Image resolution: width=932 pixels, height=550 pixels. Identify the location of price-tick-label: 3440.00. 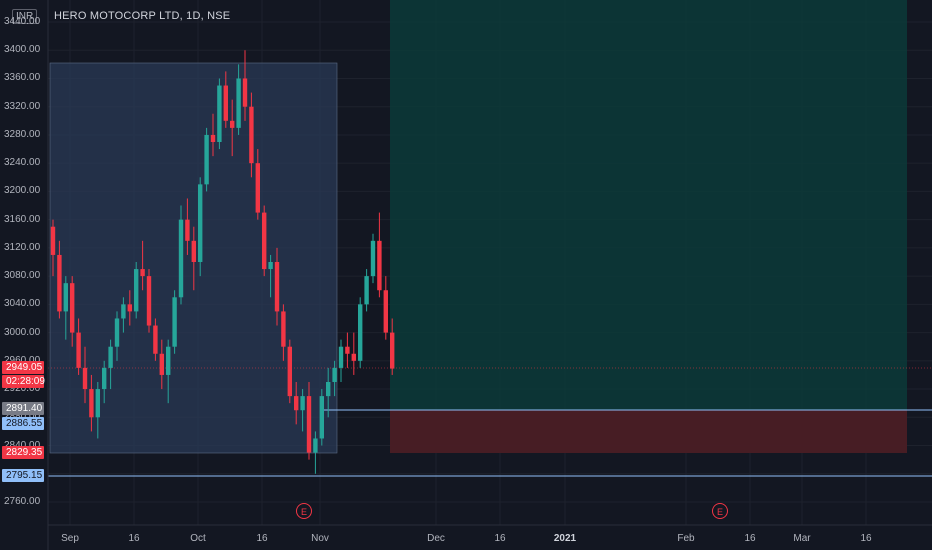
(22, 21).